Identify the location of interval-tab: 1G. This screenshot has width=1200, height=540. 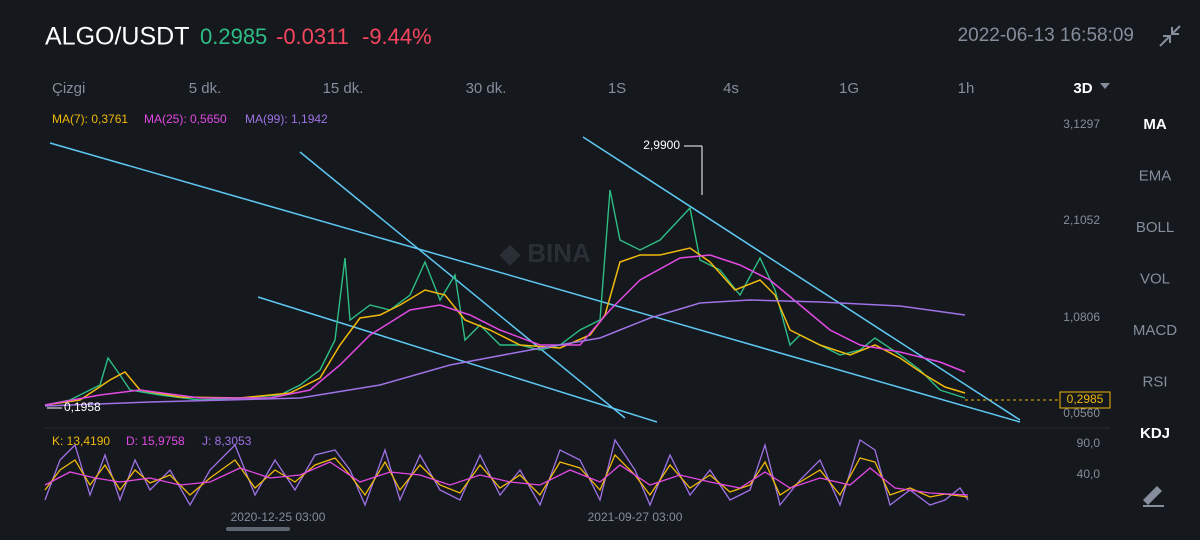
(849, 88).